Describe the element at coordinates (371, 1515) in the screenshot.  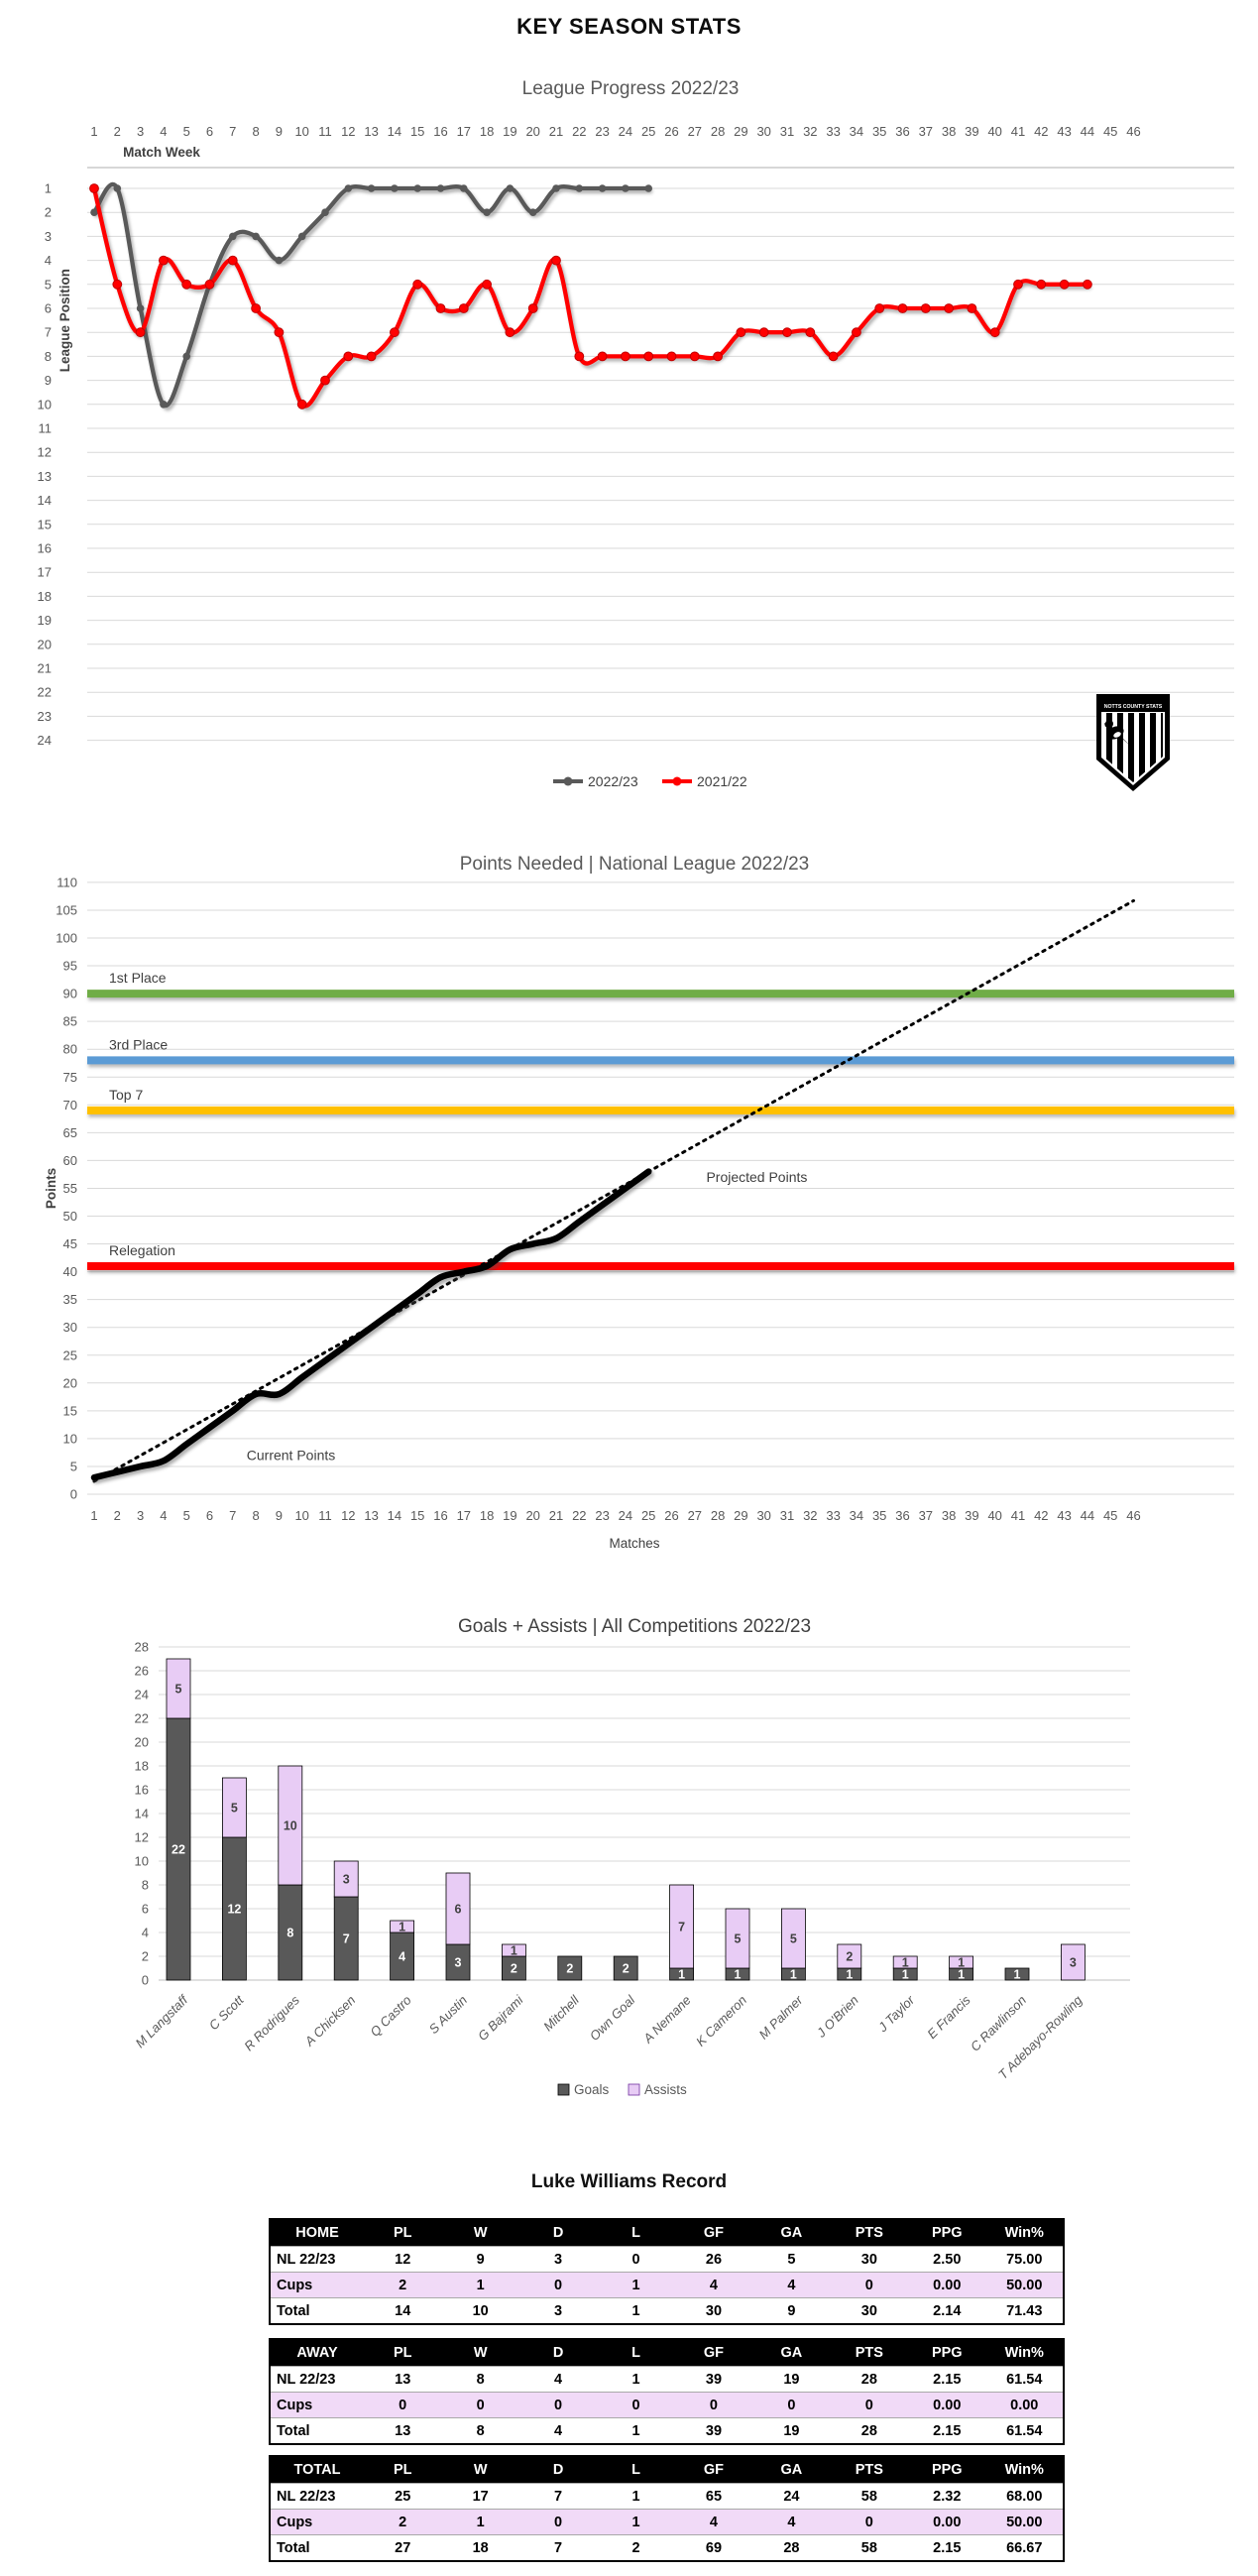
I see `chart2-x-tick: 13` at that location.